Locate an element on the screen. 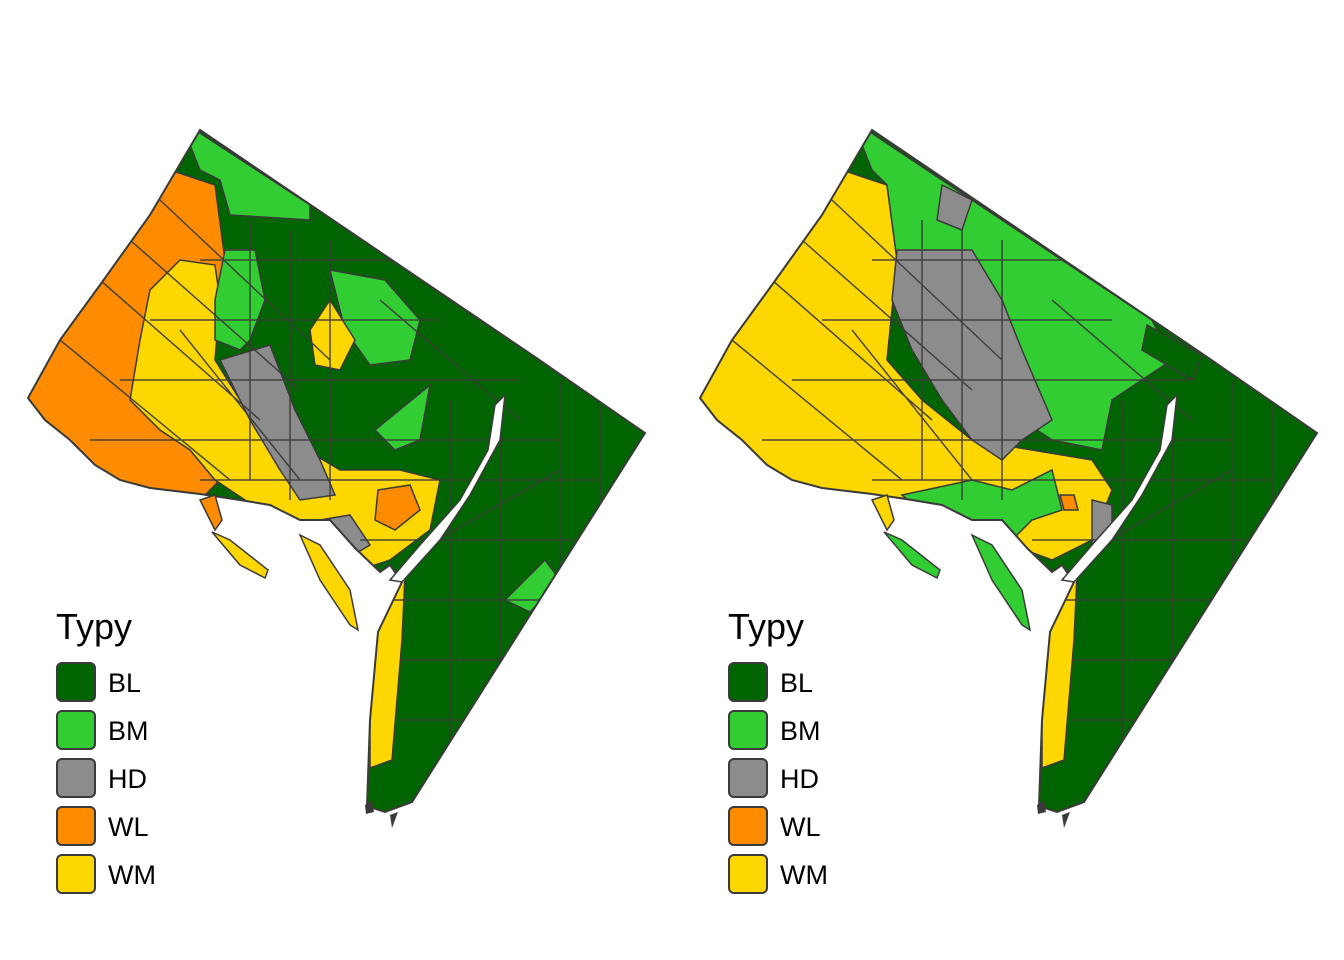 Image resolution: width=1344 pixels, height=960 pixels. region-wl-r is located at coordinates (1069, 502).